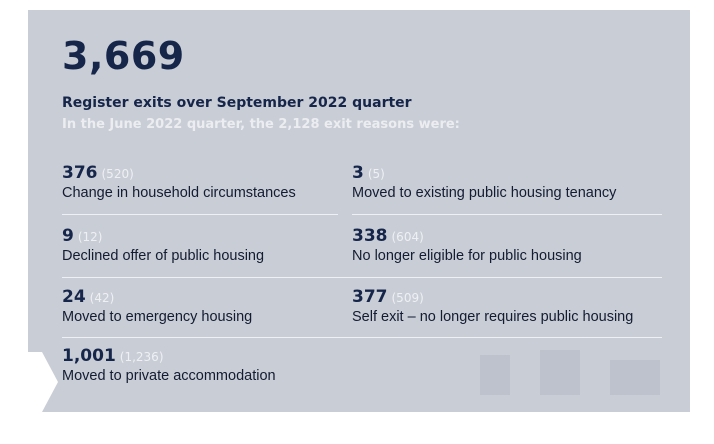 This screenshot has height=444, width=714. Describe the element at coordinates (467, 256) in the screenshot. I see `stat-label: No longer eligible for public housing` at that location.